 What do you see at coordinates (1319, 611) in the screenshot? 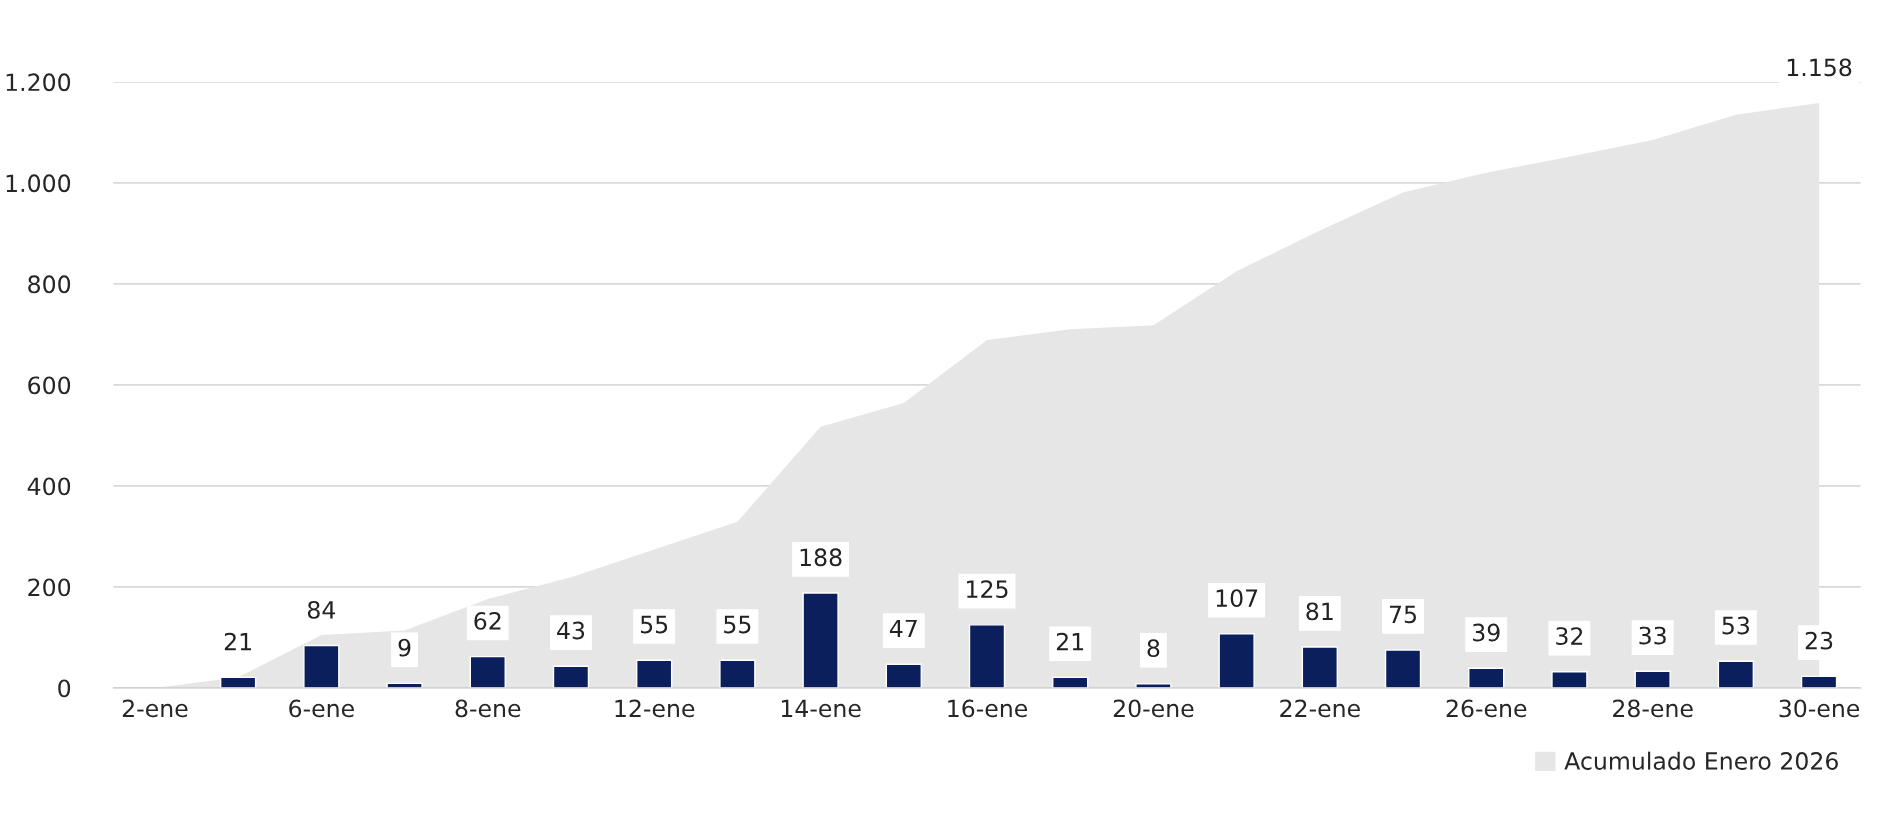
I see `data-label: 81` at bounding box center [1319, 611].